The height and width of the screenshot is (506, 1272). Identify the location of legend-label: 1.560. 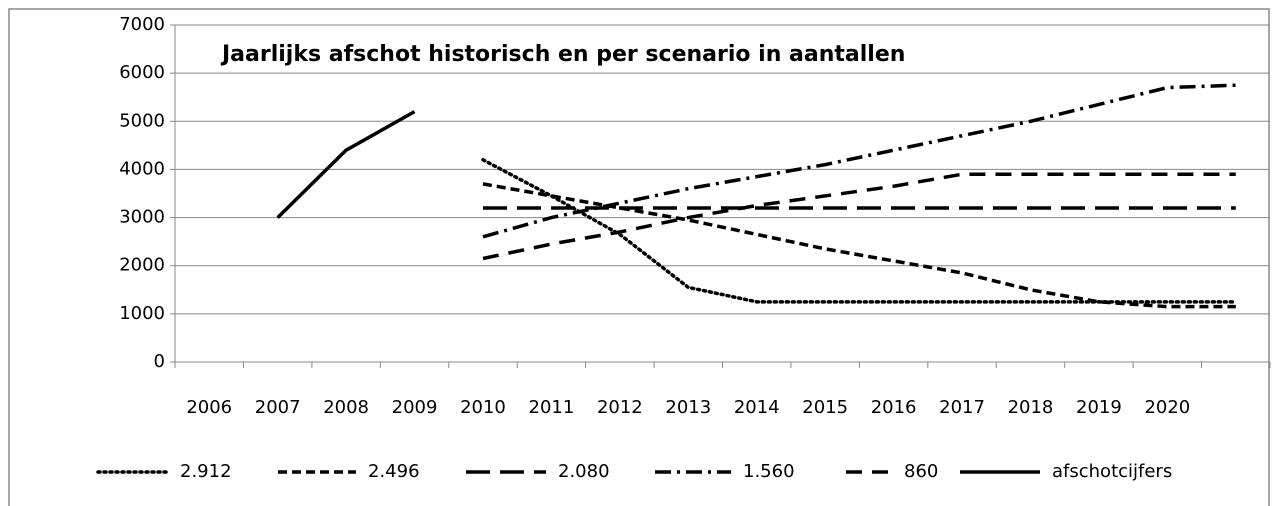
(769, 471).